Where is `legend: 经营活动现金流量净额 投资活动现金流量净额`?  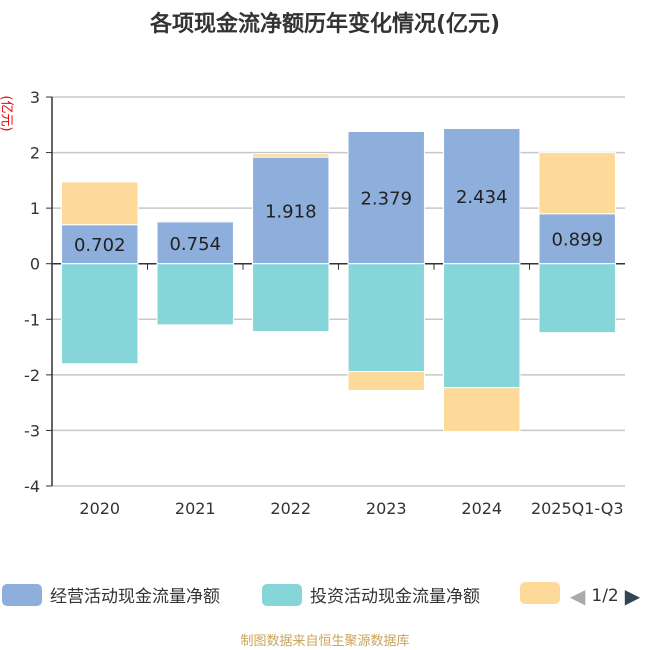
legend: 经营活动现金流量净额 投资活动现金流量净额 is located at coordinates (325, 597).